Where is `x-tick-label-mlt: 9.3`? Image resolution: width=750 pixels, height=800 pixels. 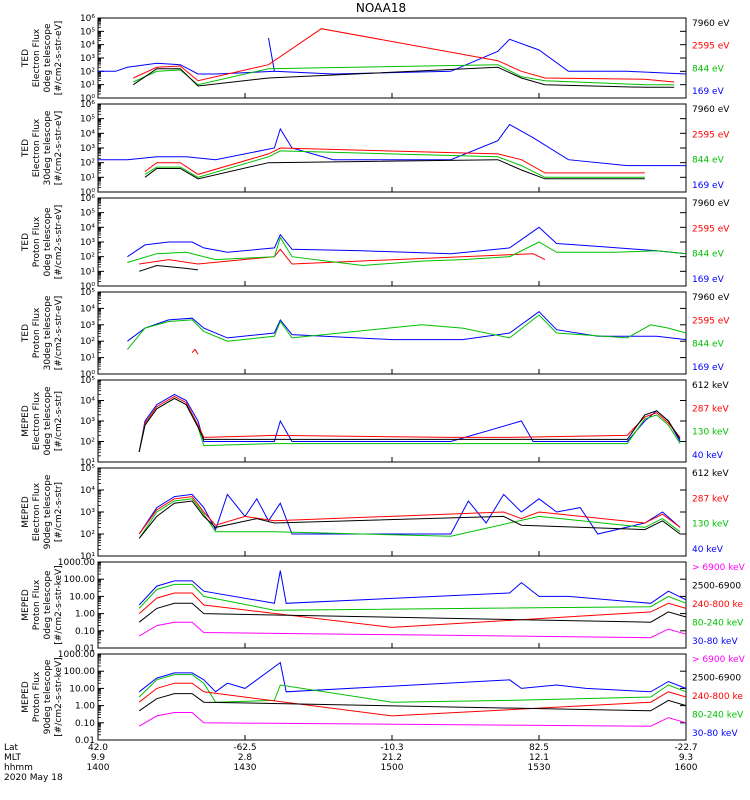 x-tick-label-mlt: 9.3 is located at coordinates (686, 758).